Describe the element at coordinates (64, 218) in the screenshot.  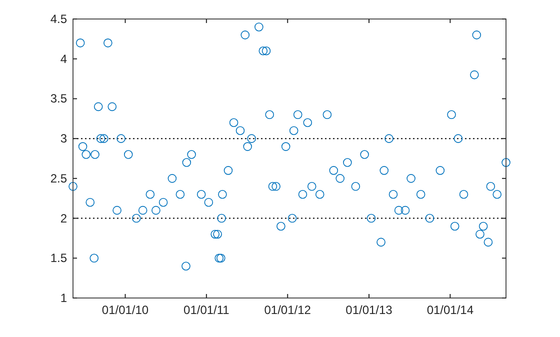
I see `y-tick-label: 2` at that location.